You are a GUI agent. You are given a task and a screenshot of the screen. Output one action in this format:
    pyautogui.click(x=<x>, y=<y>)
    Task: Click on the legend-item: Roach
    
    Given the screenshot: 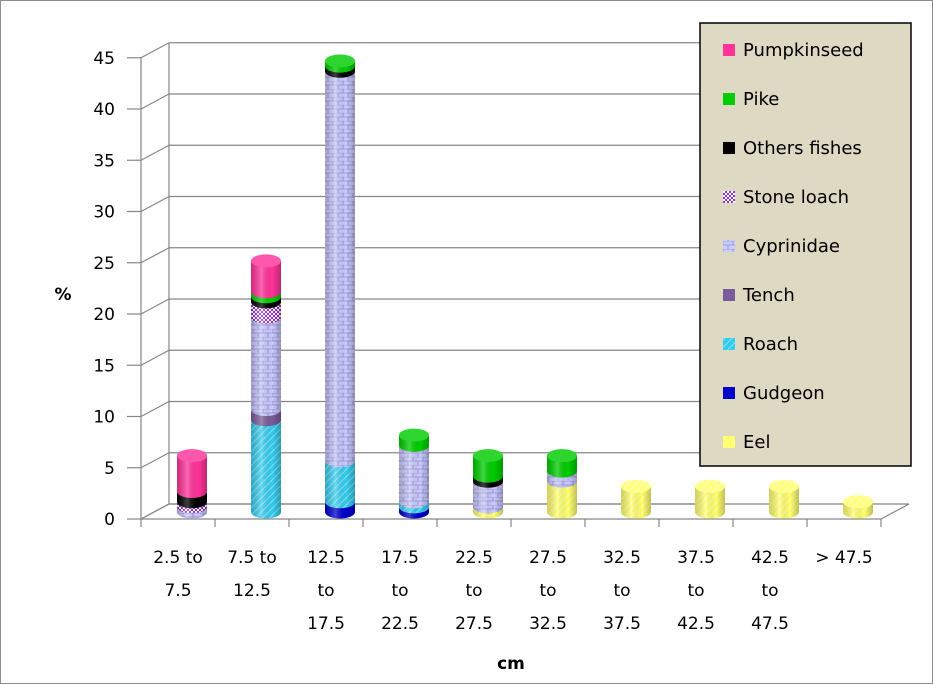 What is the action you would take?
    pyautogui.click(x=760, y=344)
    